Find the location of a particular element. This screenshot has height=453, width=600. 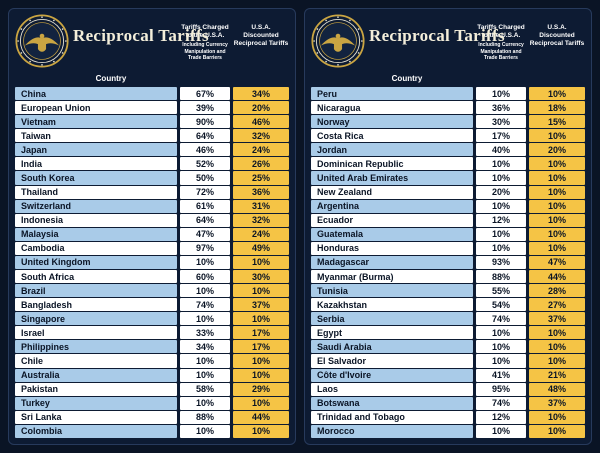

country-cell: Malaysia is located at coordinates (96, 234).